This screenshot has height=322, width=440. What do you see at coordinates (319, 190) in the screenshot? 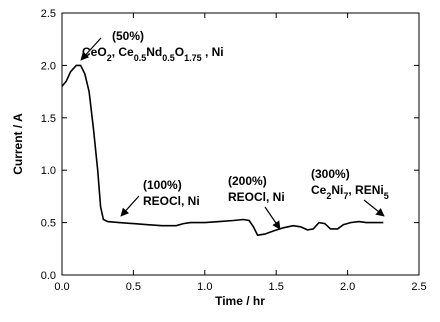
I see `annotation-part: Ce` at bounding box center [319, 190].